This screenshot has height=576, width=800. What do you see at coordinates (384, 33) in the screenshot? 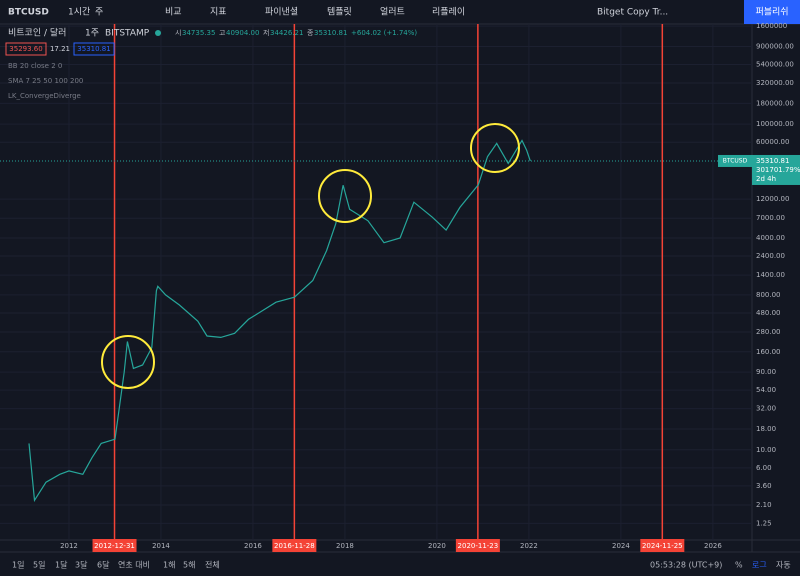
I see `change: +604.02 (+1.74%)` at bounding box center [384, 33].